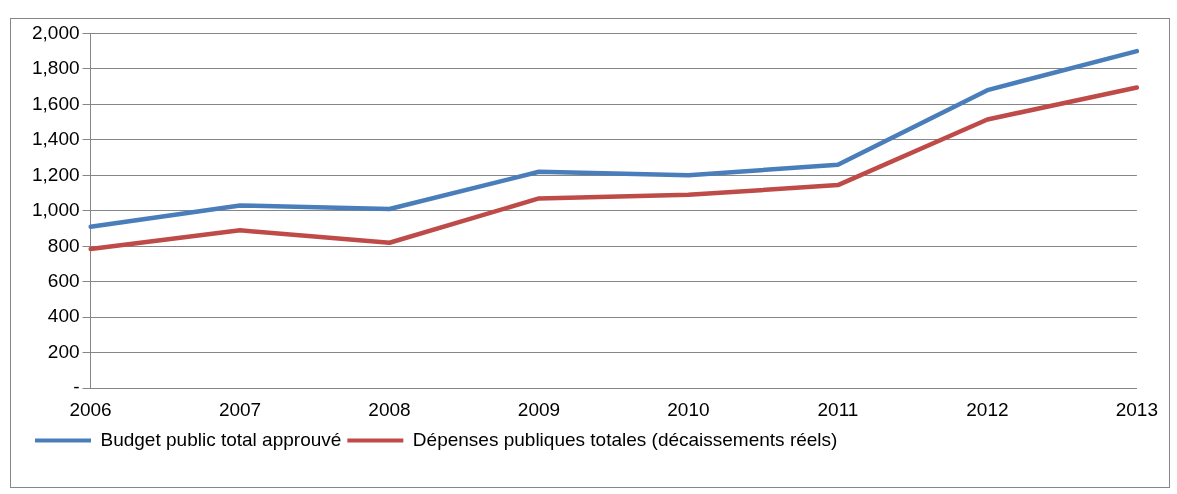 This screenshot has width=1177, height=494. Describe the element at coordinates (625, 439) in the screenshot. I see `legend-label: Dépenses publiques totales (décaissements réels)` at that location.